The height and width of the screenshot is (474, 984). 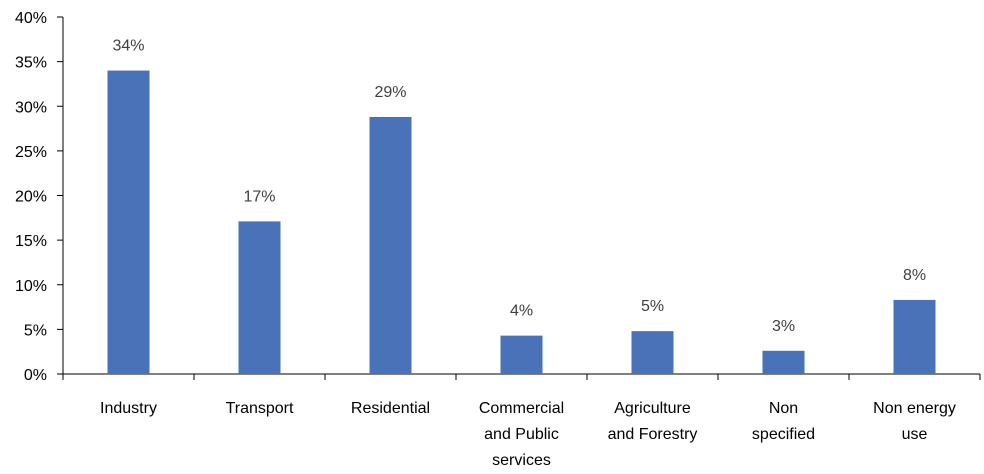 I want to click on data-label: 5%, so click(x=652, y=306).